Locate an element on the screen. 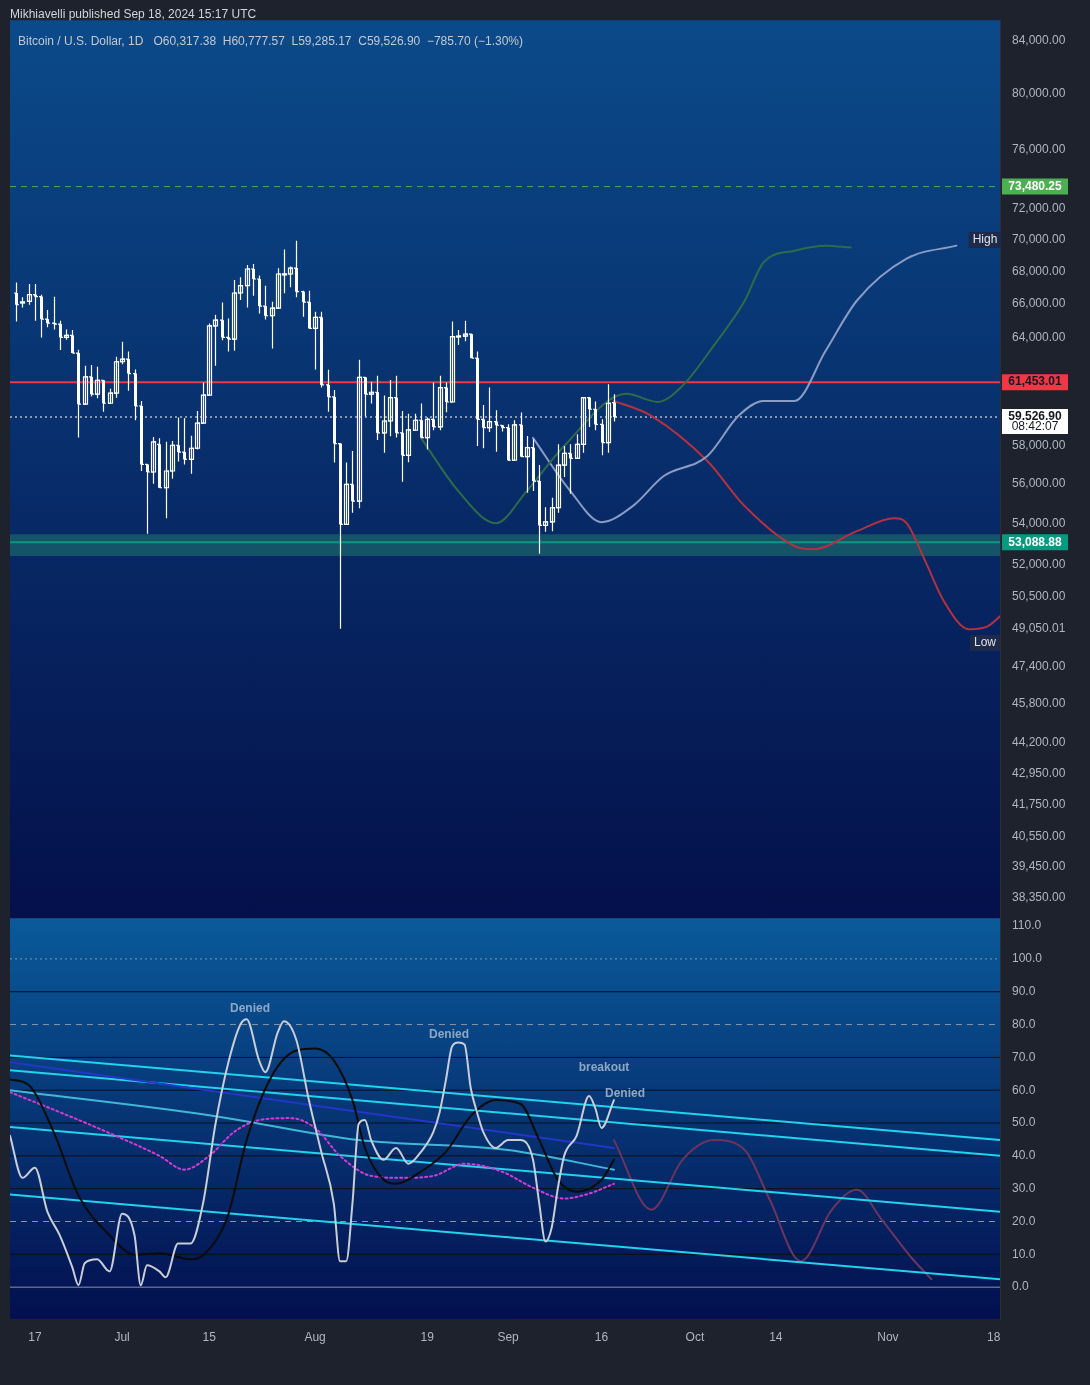 The image size is (1090, 1385). y-tick-label: 20.0 is located at coordinates (1024, 1220).